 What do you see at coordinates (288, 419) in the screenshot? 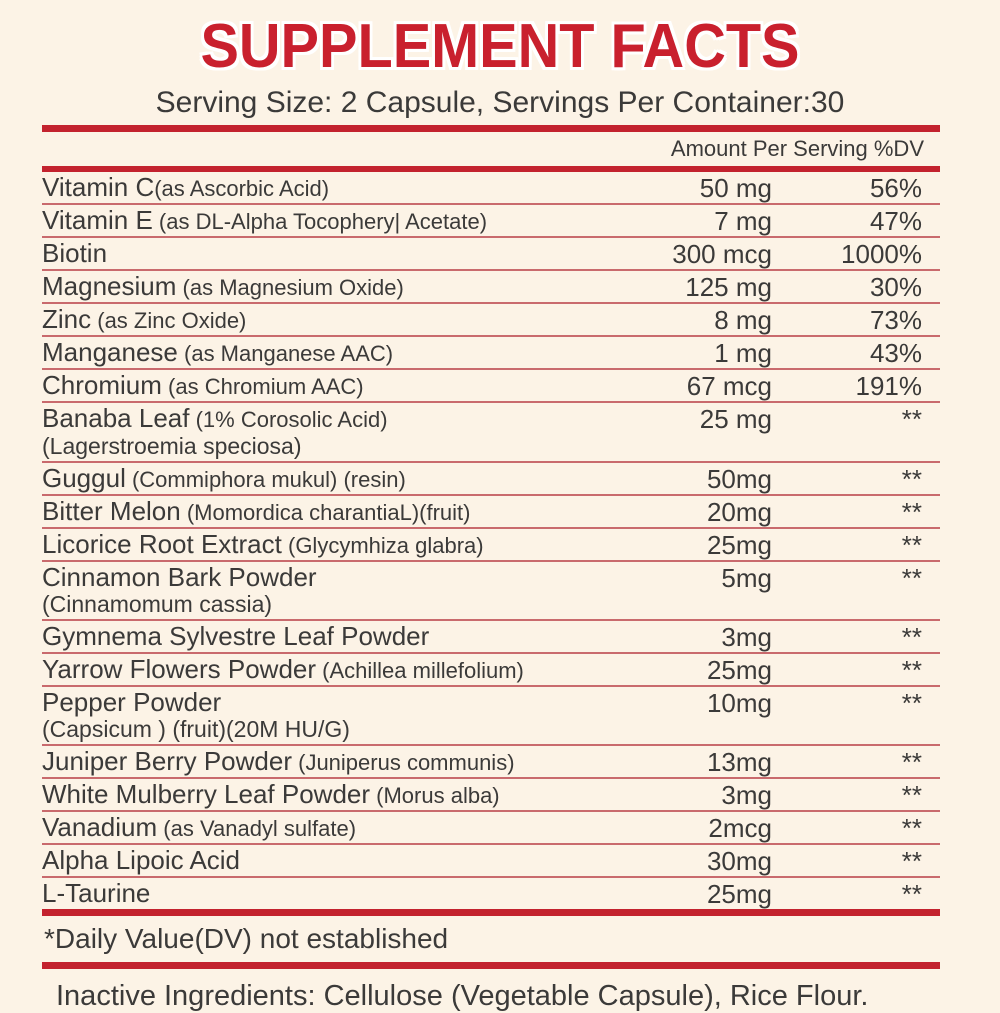
I see `ingredient-detail: (1% Corosolic Acid)` at bounding box center [288, 419].